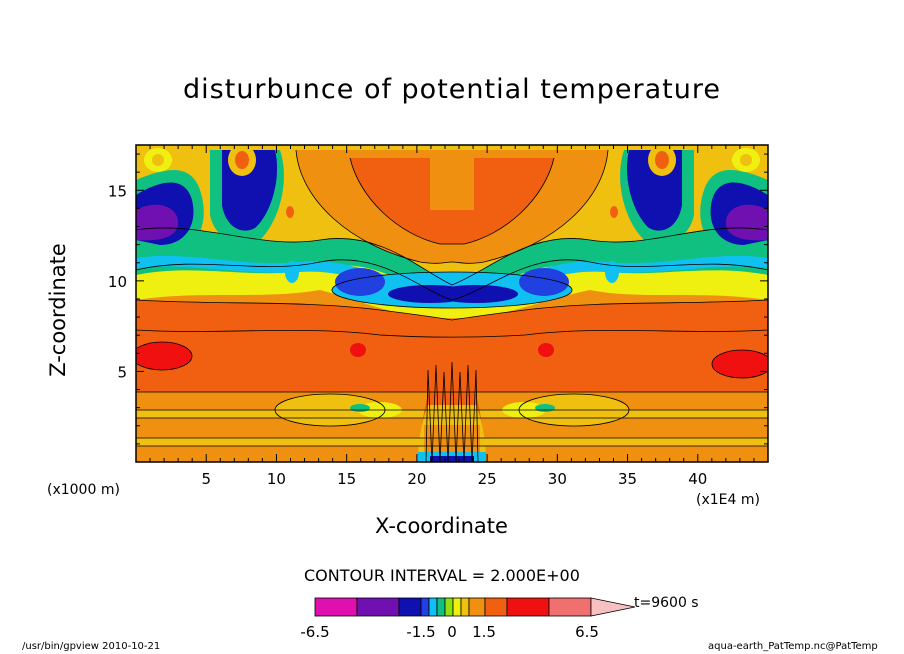 The image size is (904, 654). I want to click on x-tick-label: 40, so click(697, 479).